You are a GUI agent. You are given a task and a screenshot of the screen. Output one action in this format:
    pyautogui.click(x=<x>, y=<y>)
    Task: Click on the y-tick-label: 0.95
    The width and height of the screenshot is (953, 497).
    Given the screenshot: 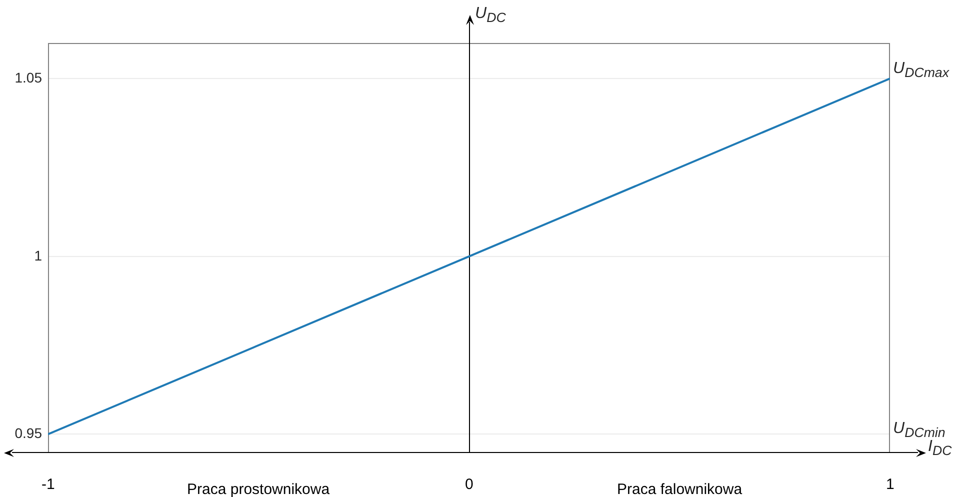 What is the action you would take?
    pyautogui.click(x=28, y=433)
    